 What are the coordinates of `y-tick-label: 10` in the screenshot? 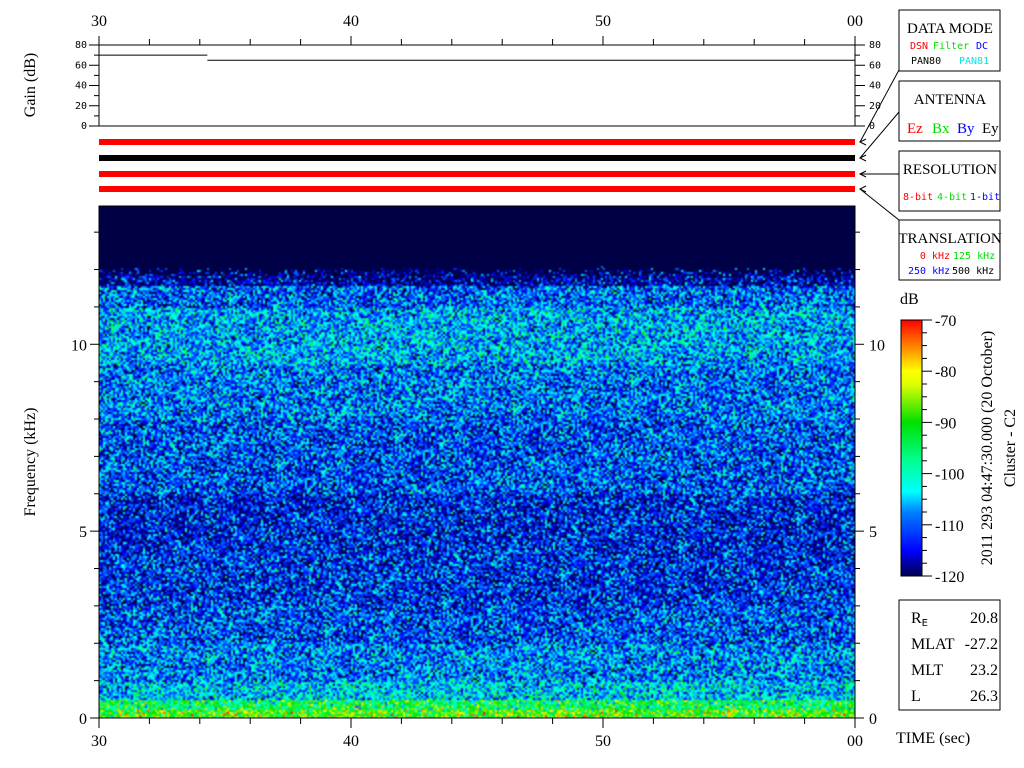 It's located at (79, 345).